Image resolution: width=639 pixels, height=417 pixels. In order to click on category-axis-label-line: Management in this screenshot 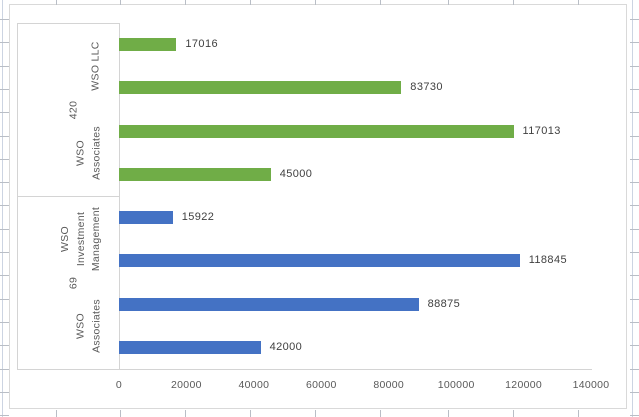, I will do `click(95, 239)`.